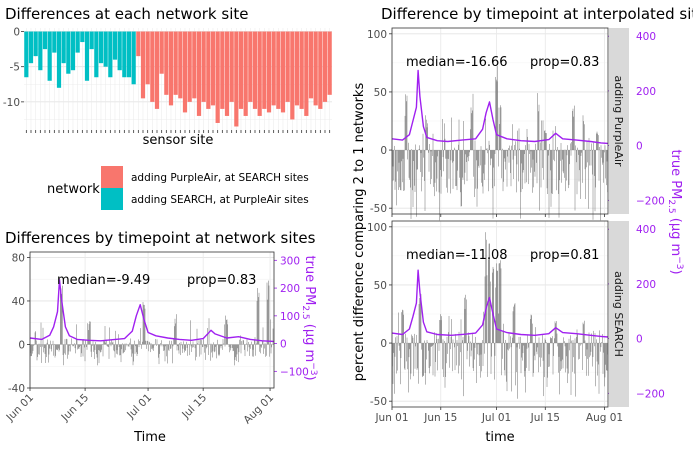  I want to click on panel-c-difference-bars, so click(152, 323).